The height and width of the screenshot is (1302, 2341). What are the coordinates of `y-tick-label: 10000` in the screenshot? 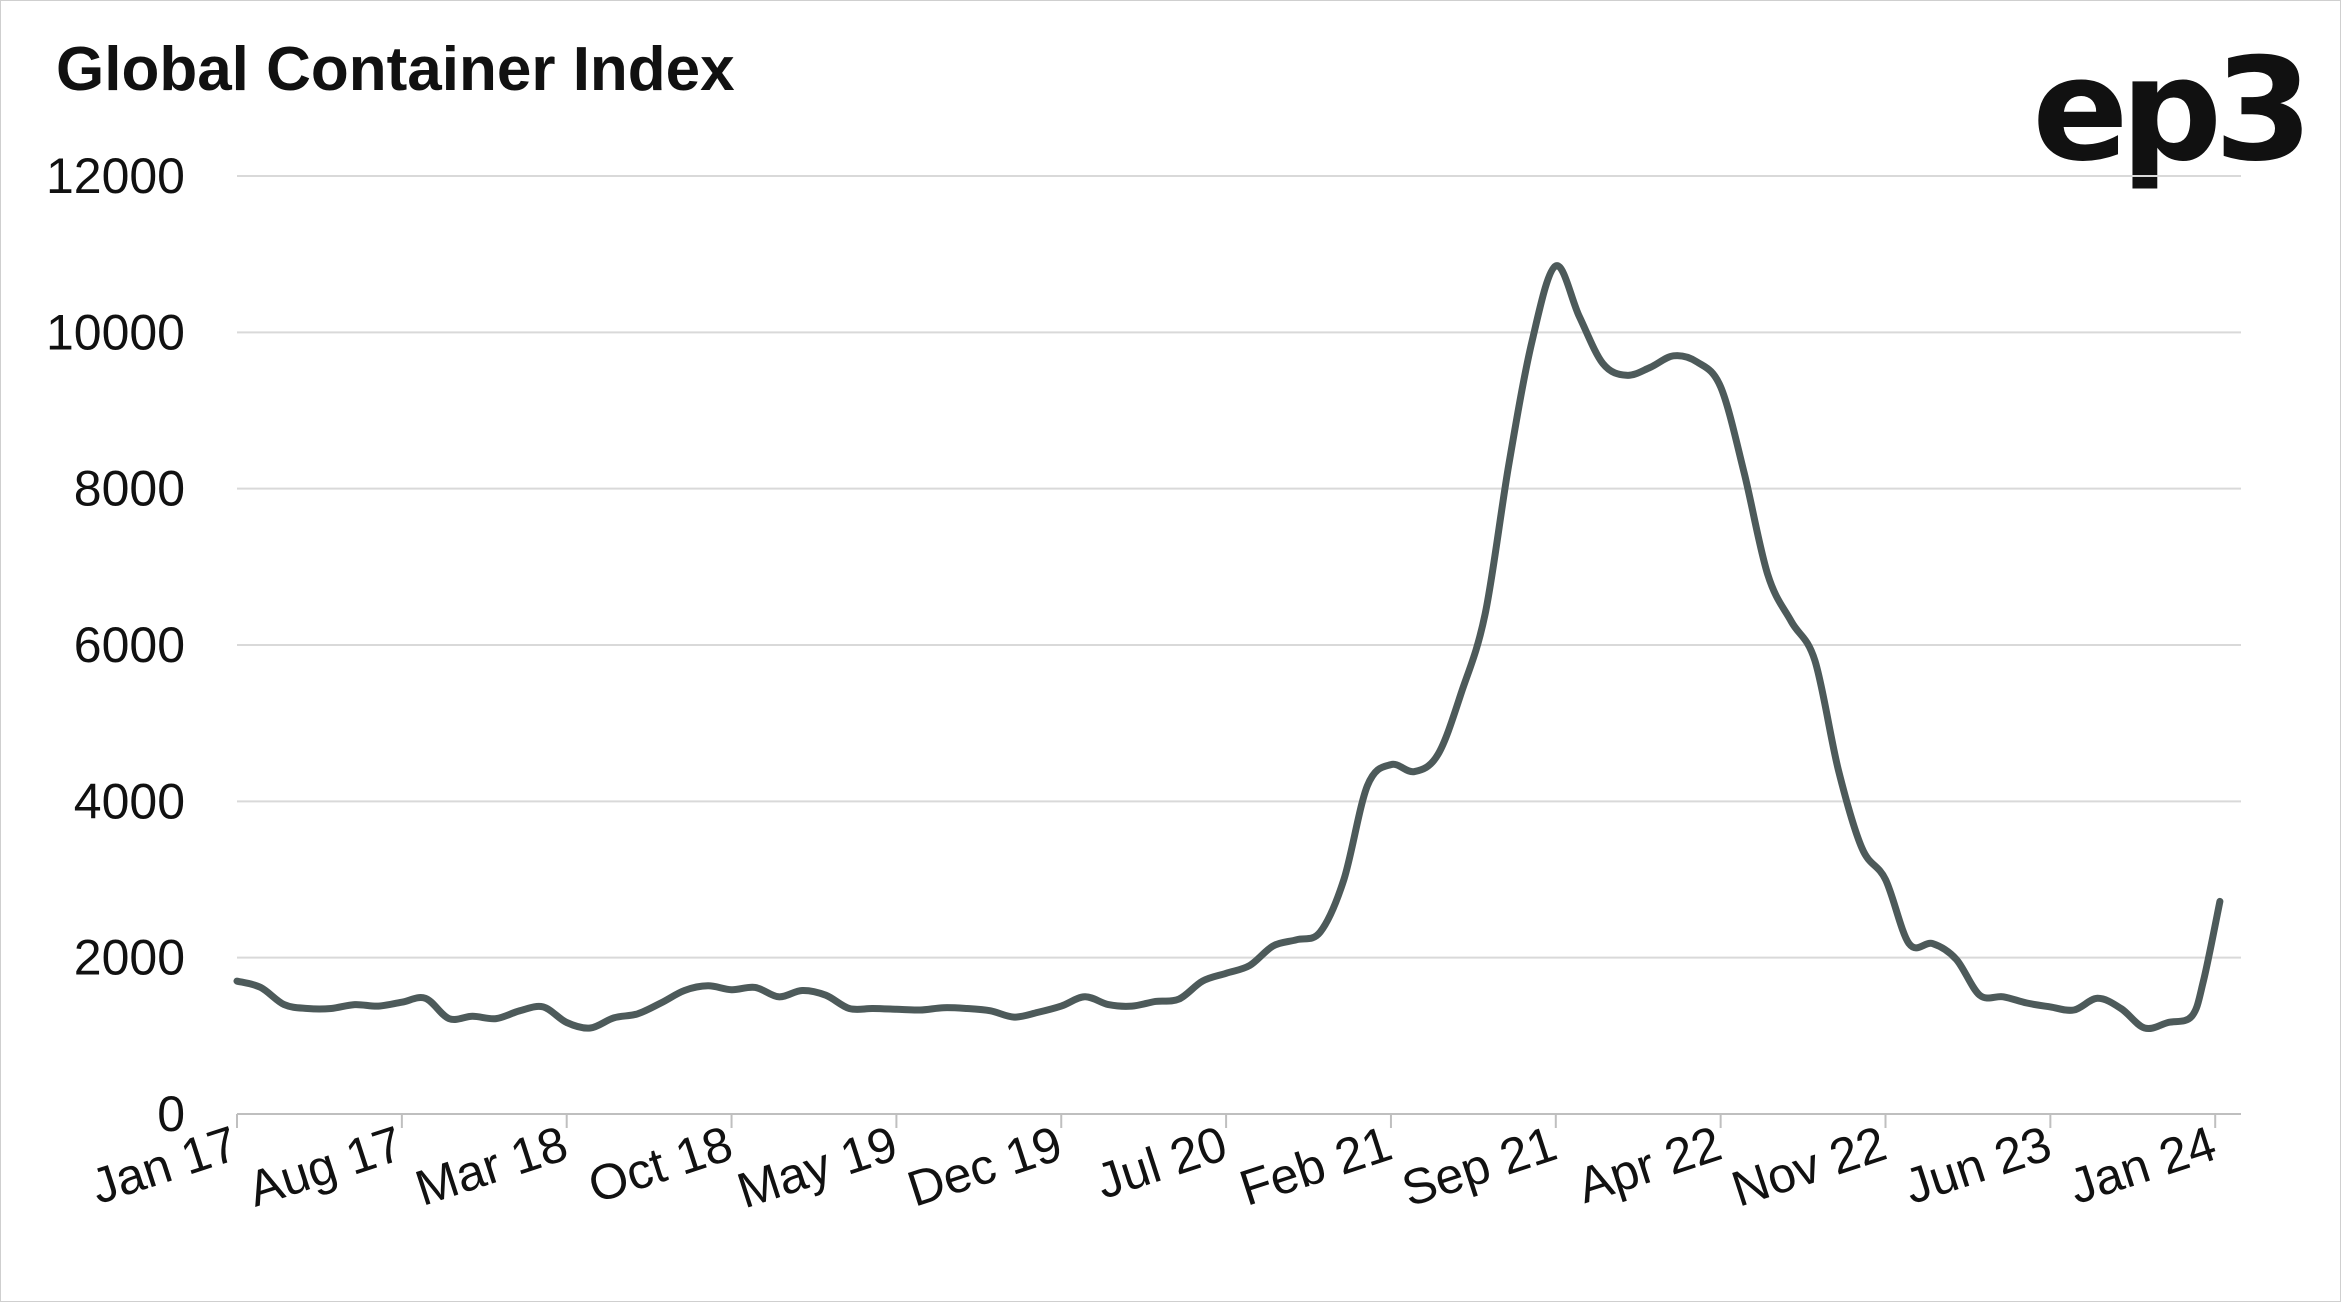 It's located at (115, 332).